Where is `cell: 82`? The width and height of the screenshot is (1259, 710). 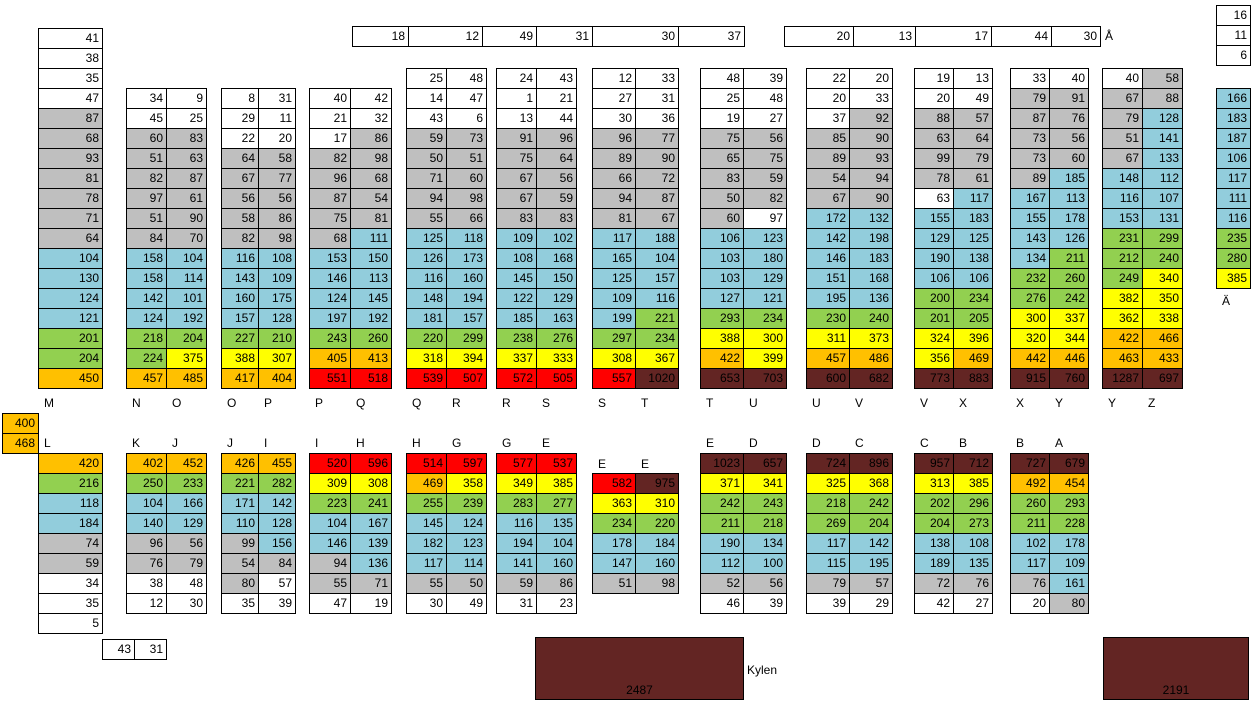 cell: 82 is located at coordinates (146, 178).